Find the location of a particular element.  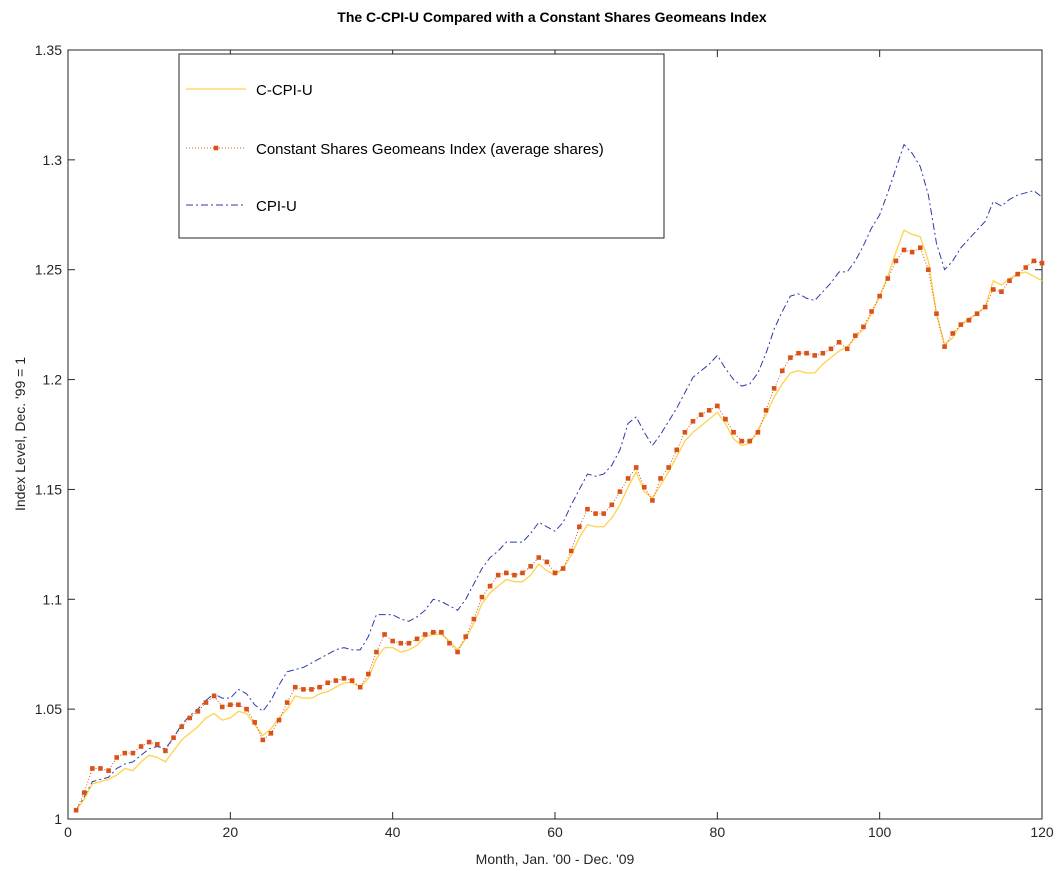

y-tick-label: 1.25 is located at coordinates (48, 270).